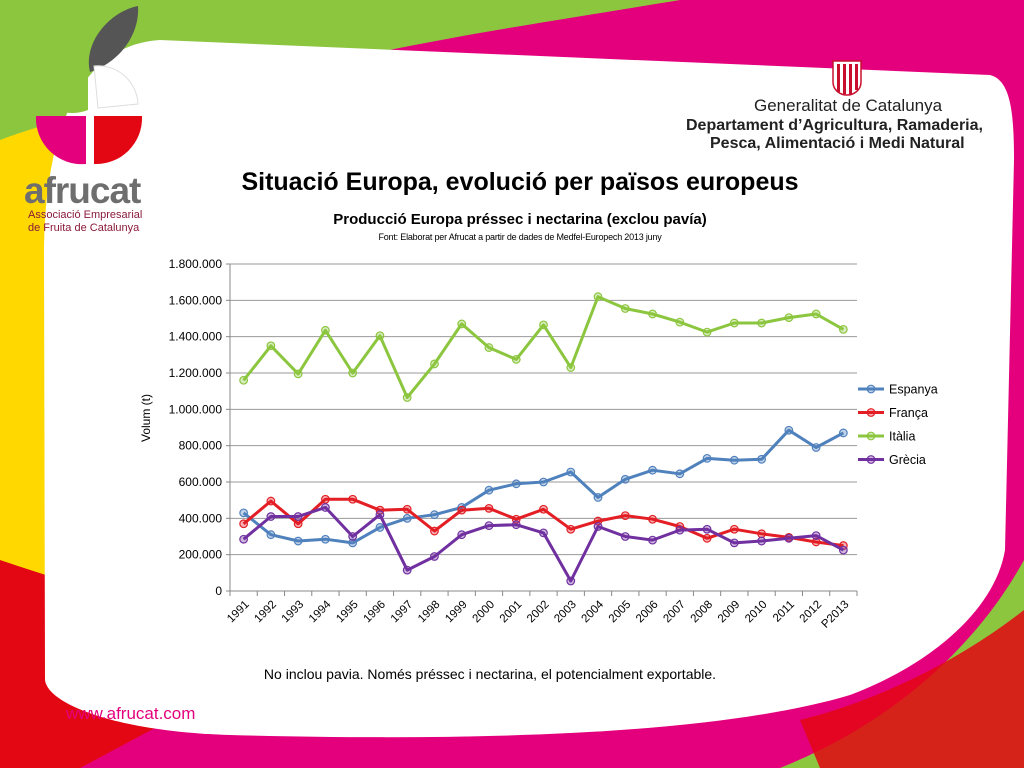  I want to click on legend-entry: Grècia, so click(907, 460).